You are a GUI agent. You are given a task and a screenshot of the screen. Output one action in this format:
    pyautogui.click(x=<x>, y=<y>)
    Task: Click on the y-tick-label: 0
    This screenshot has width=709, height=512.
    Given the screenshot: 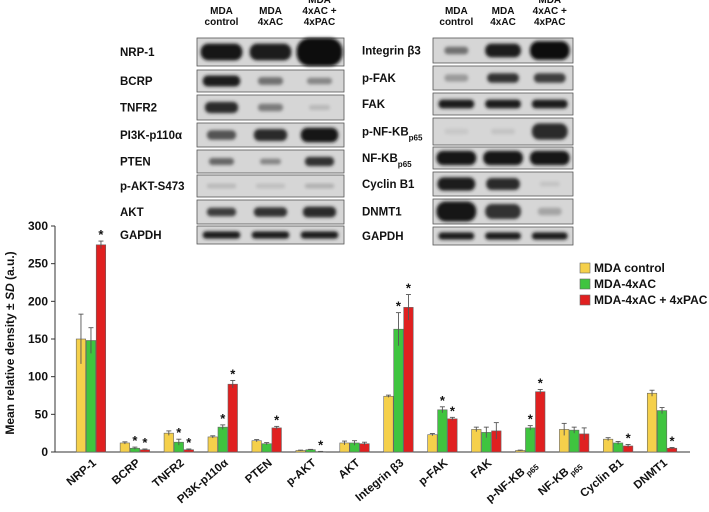 What is the action you would take?
    pyautogui.click(x=44, y=452)
    